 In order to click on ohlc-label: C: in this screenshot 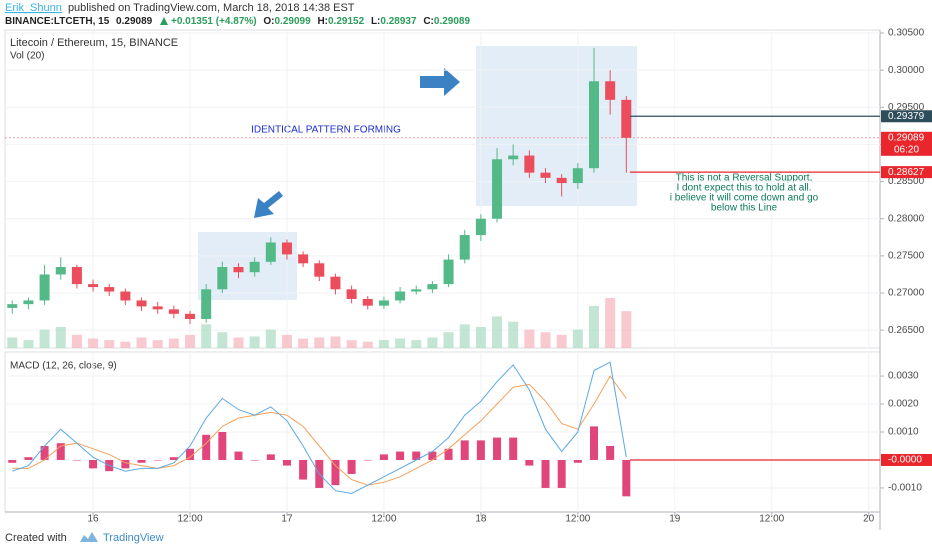, I will do `click(428, 21)`.